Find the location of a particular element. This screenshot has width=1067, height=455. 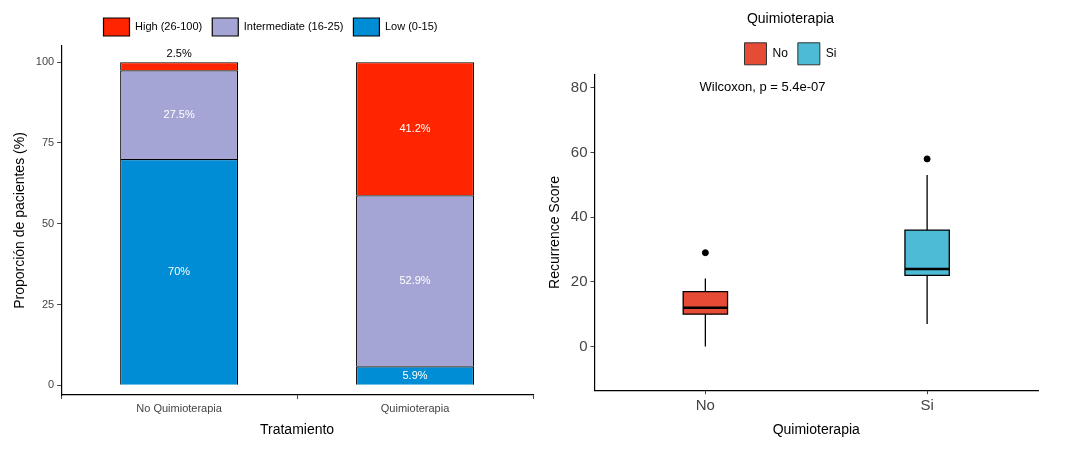

data-label: 52.9% is located at coordinates (415, 279).